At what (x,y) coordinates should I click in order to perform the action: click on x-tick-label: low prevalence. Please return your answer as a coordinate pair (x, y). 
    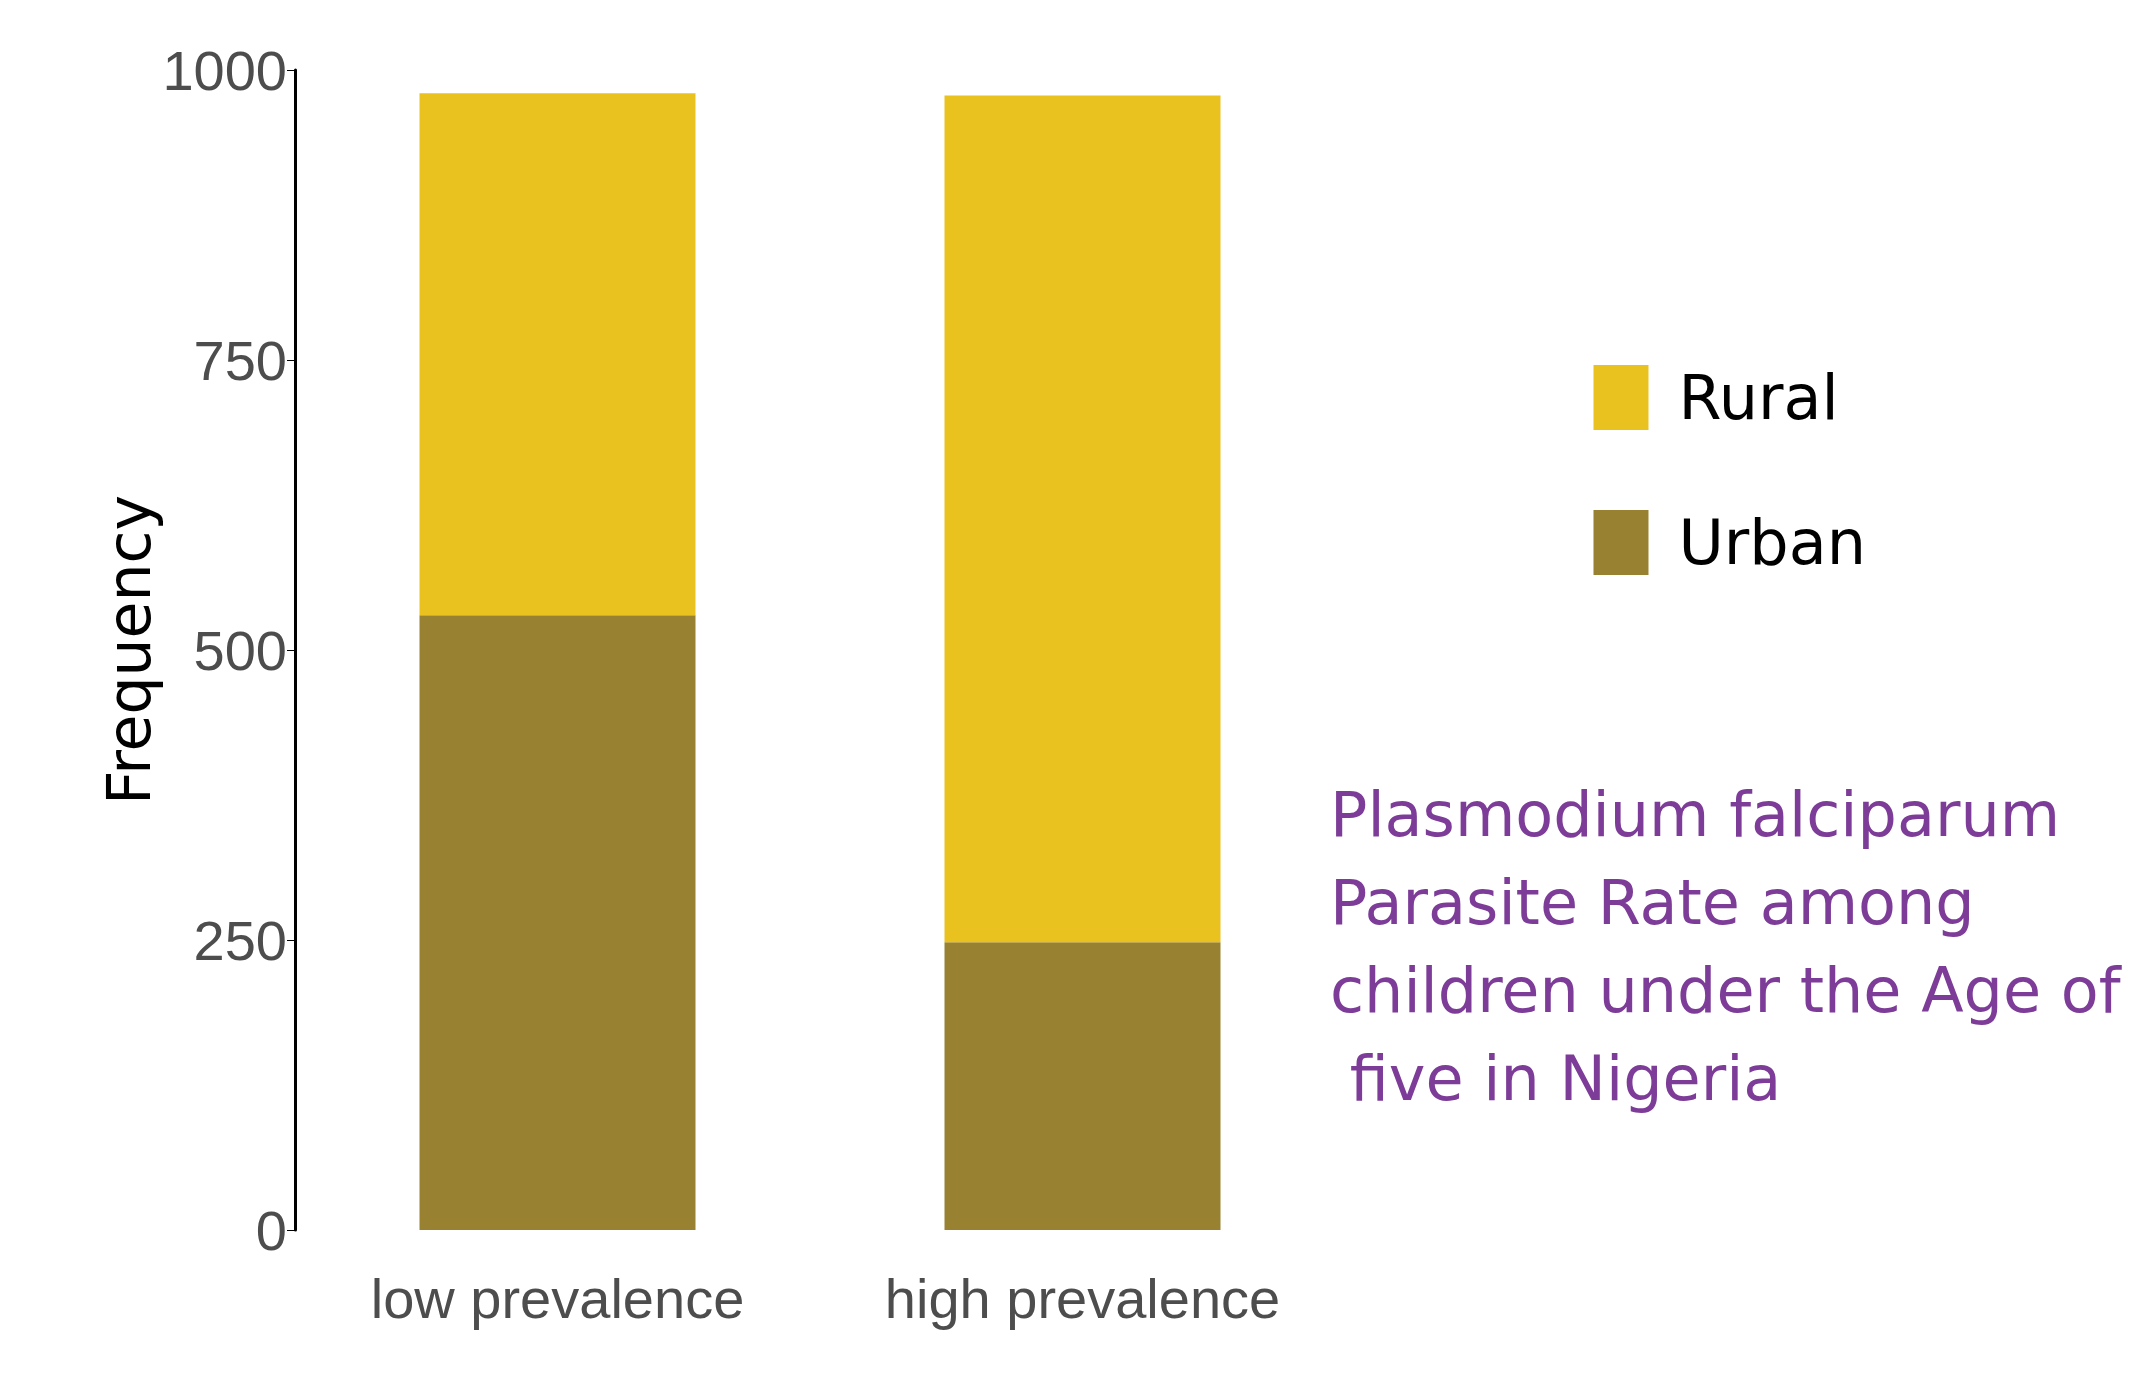
    Looking at the image, I should click on (557, 1298).